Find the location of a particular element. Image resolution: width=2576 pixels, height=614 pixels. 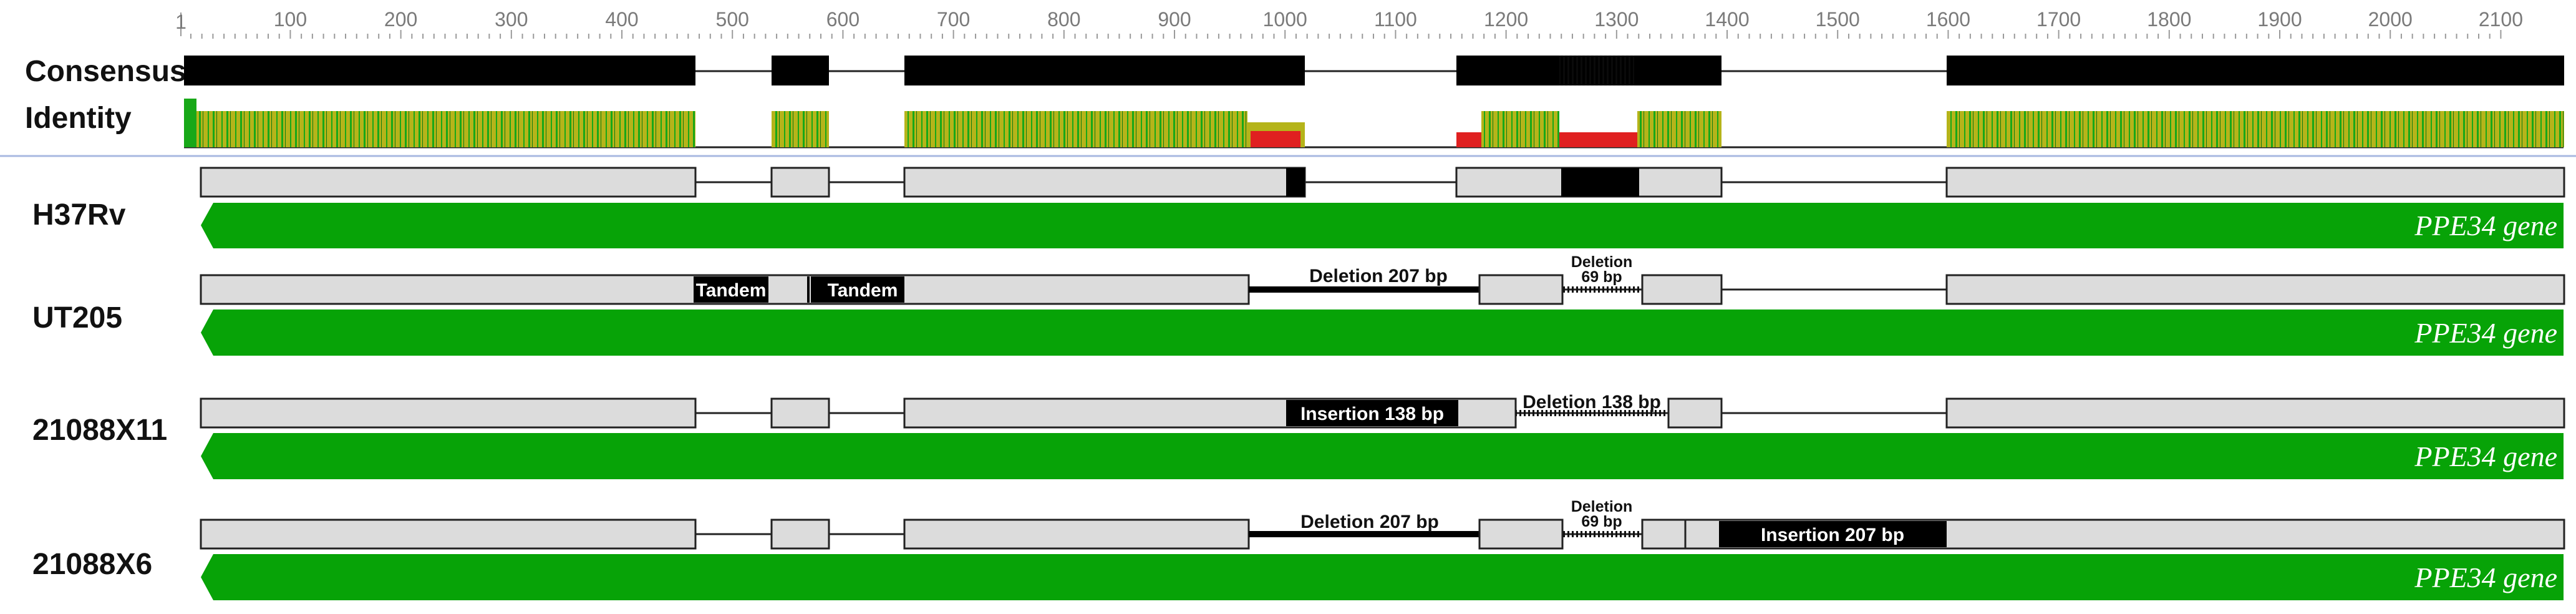

insertion-label: Insertion 207 bp is located at coordinates (1832, 535).